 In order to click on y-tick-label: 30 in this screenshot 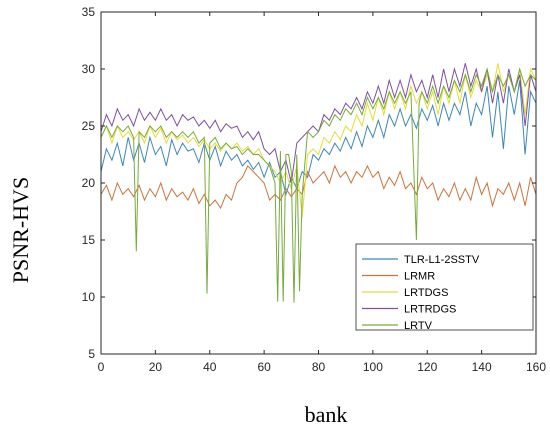, I will do `click(89, 69)`.